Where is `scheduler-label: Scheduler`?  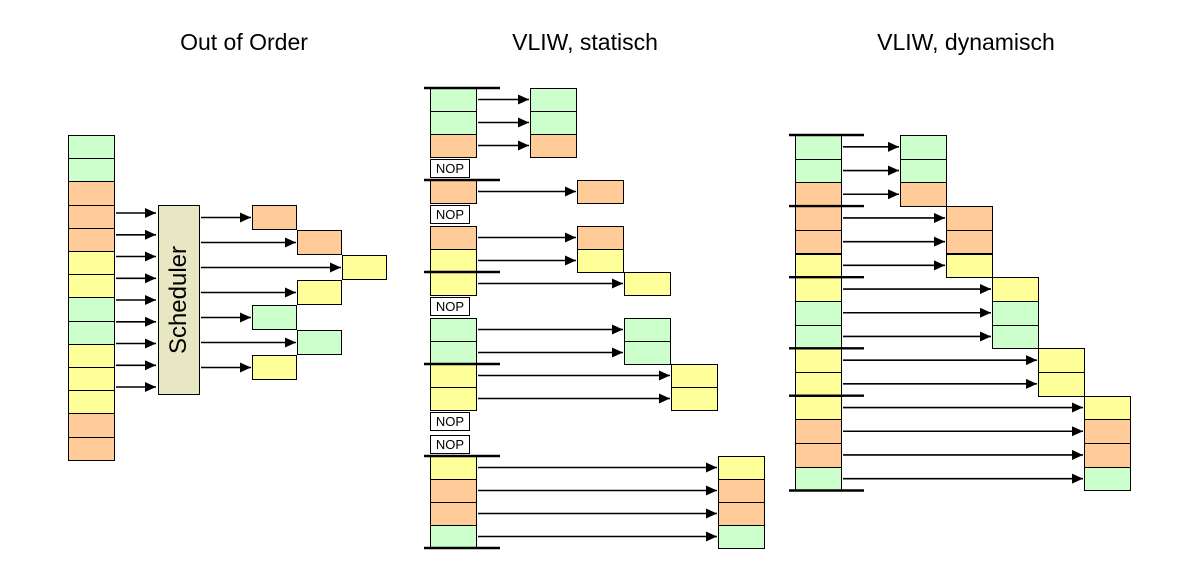 scheduler-label: Scheduler is located at coordinates (178, 300).